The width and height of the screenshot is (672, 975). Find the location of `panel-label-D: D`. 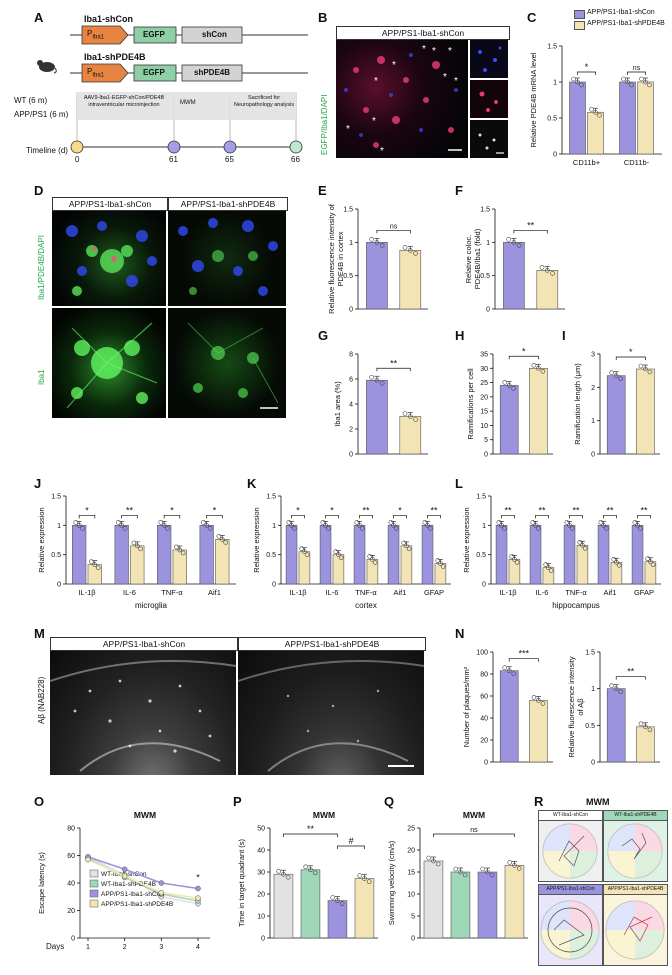

panel-label-D: D is located at coordinates (39, 190).